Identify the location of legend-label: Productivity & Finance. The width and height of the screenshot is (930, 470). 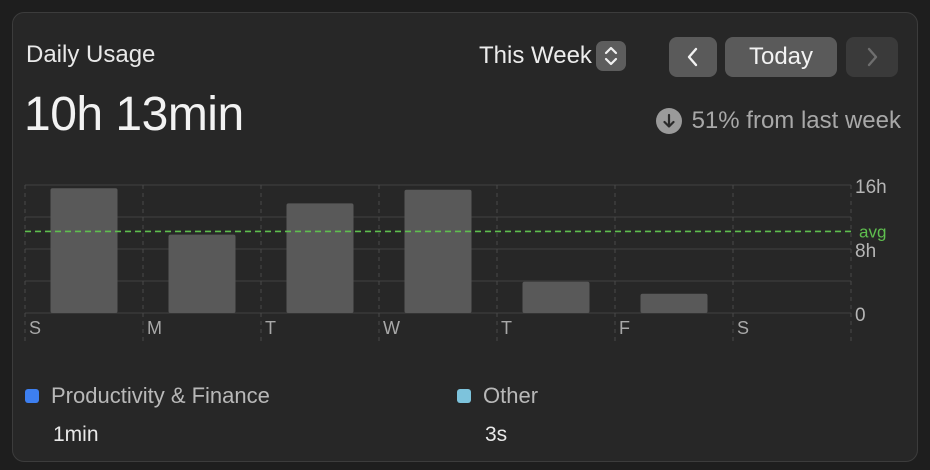
(160, 395).